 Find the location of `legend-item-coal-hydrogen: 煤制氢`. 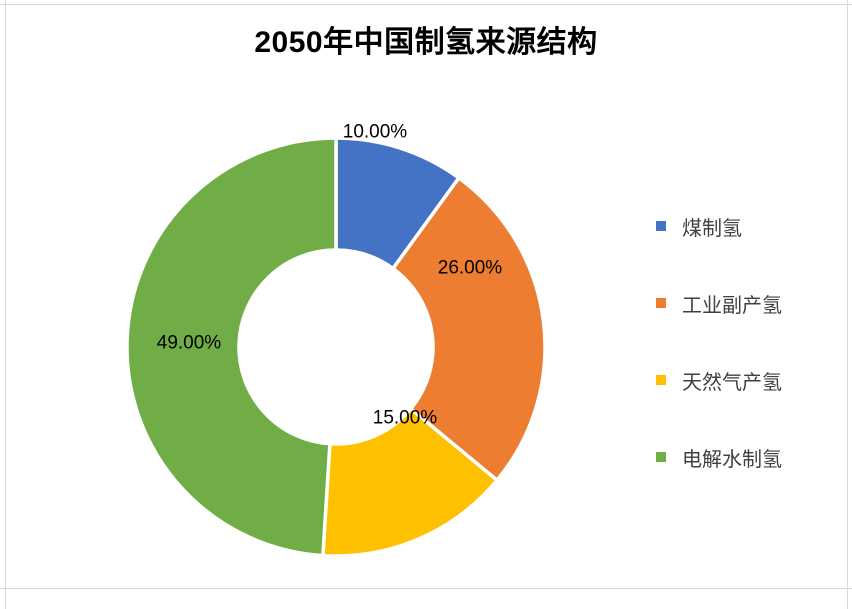

legend-item-coal-hydrogen: 煤制氢 is located at coordinates (699, 226).